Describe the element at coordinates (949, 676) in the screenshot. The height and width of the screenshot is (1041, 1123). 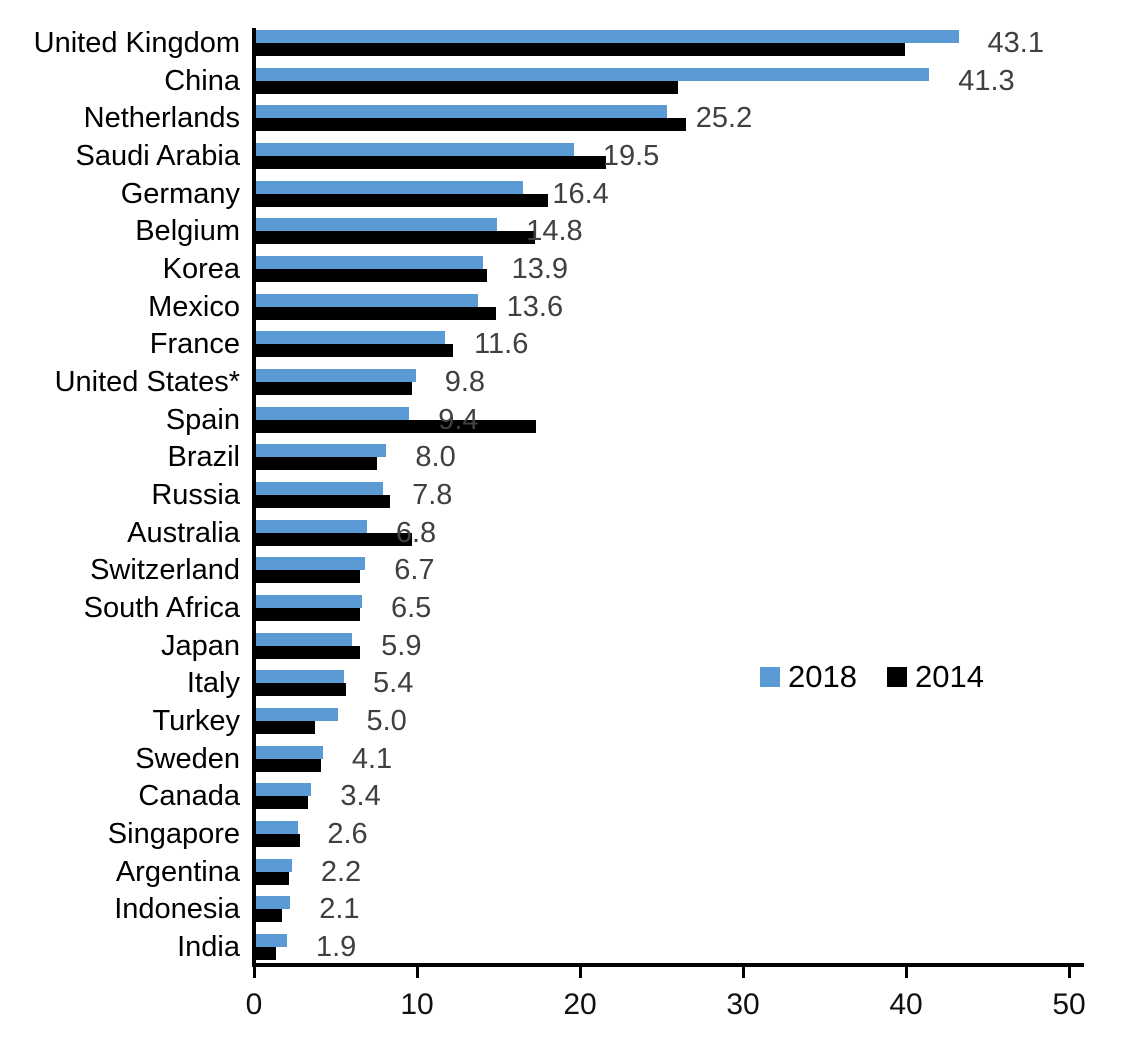
I see `legend-label-2014: 2014` at that location.